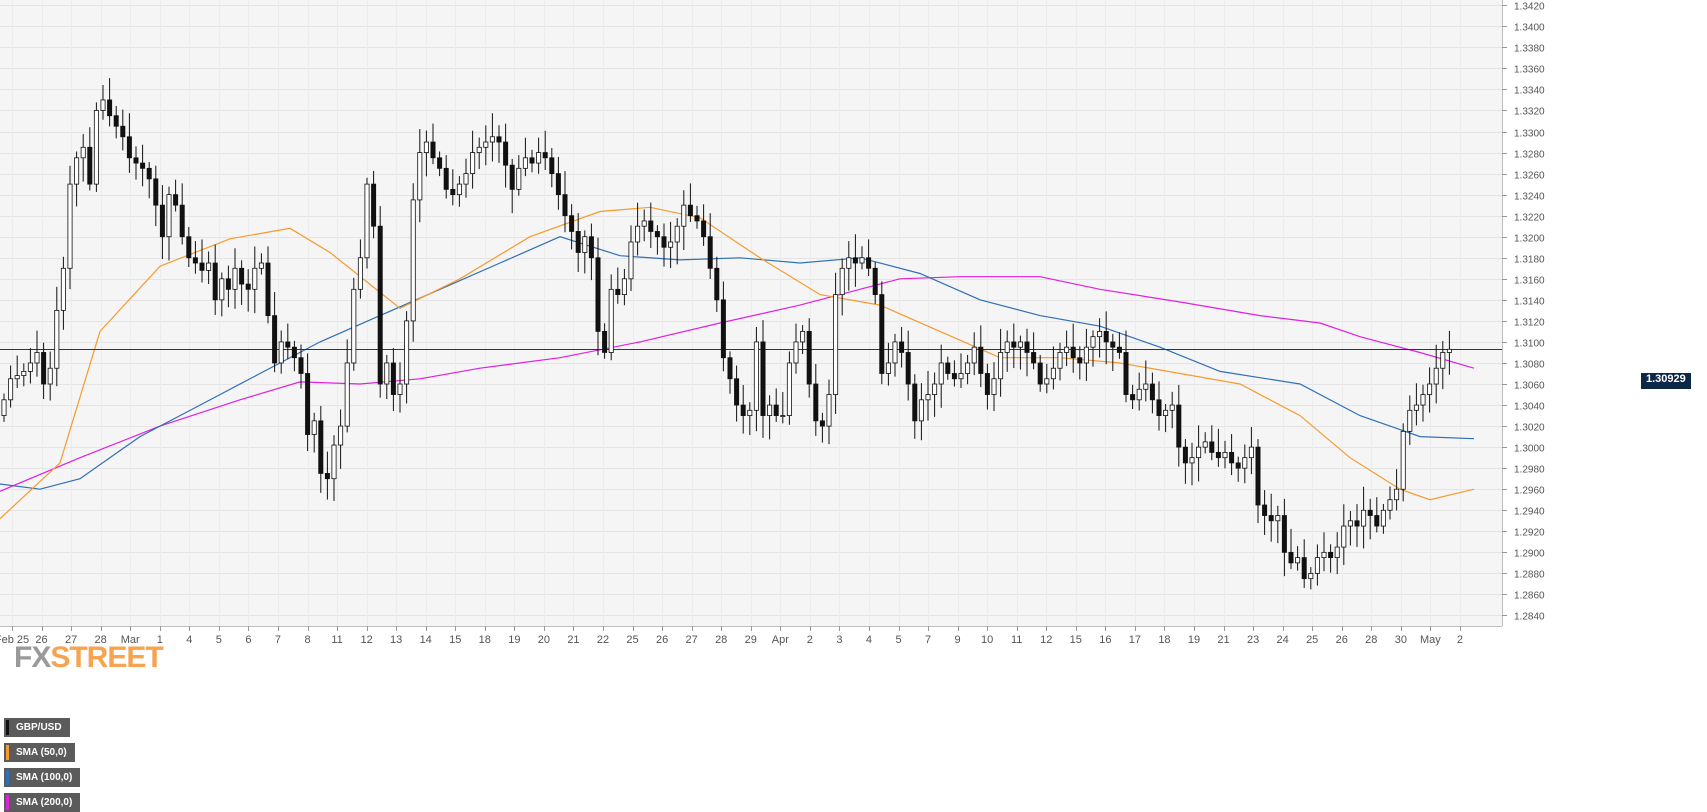  What do you see at coordinates (1016, 640) in the screenshot?
I see `x-tick-label: 11` at bounding box center [1016, 640].